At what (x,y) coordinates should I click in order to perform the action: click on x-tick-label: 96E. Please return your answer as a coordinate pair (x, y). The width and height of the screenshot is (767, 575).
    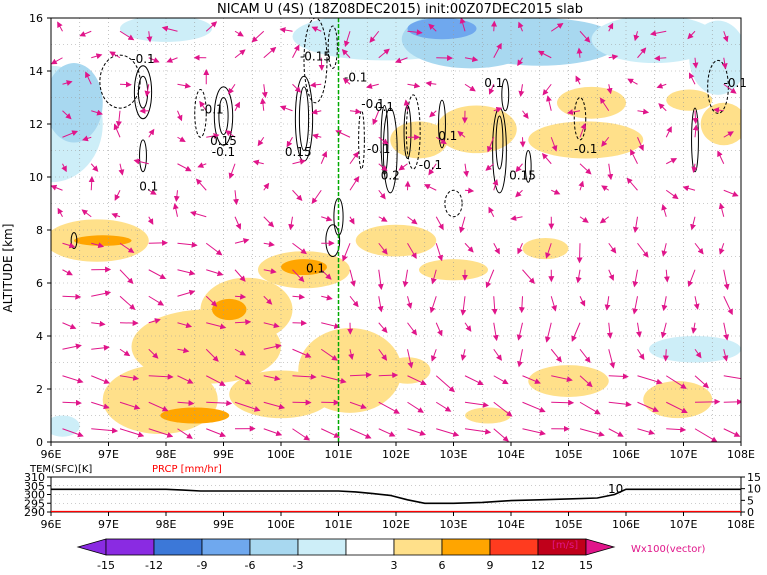
    Looking at the image, I should click on (51, 454).